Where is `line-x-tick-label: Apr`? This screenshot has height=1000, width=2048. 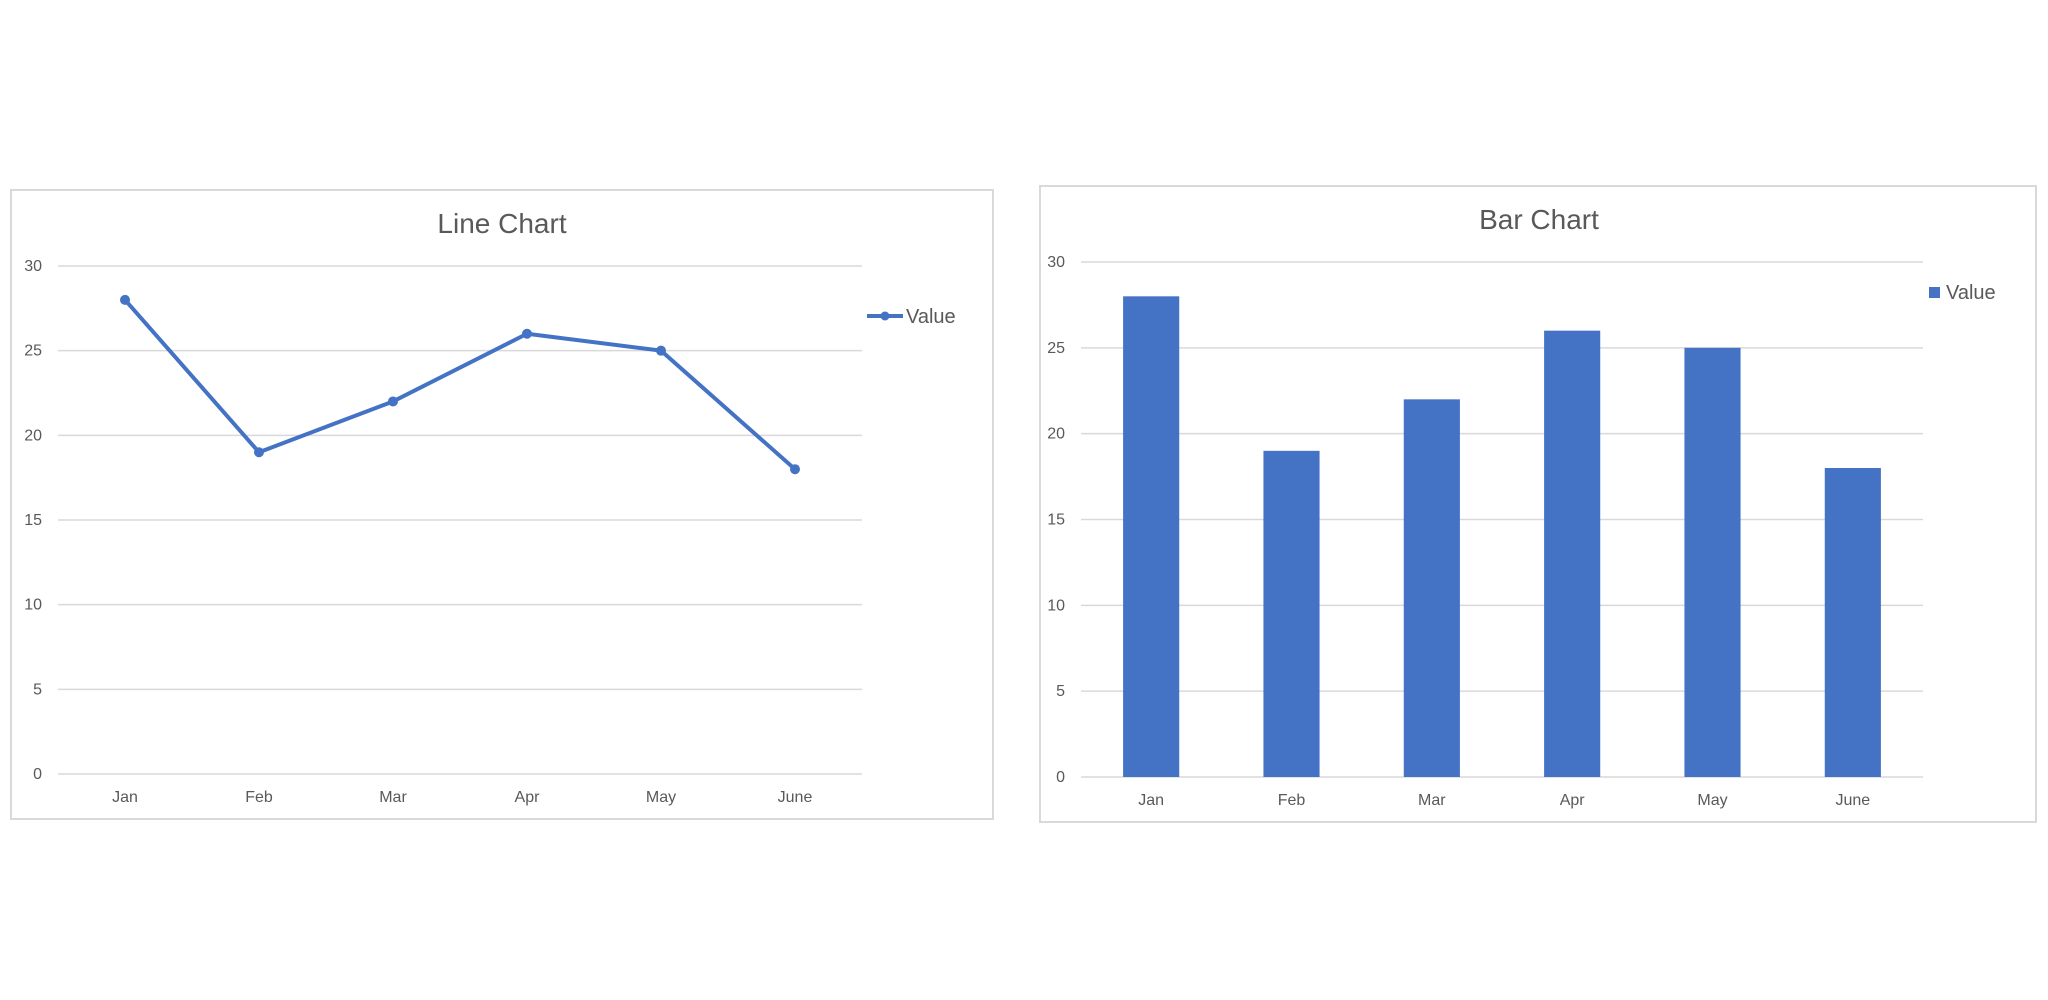
line-x-tick-label: Apr is located at coordinates (528, 797).